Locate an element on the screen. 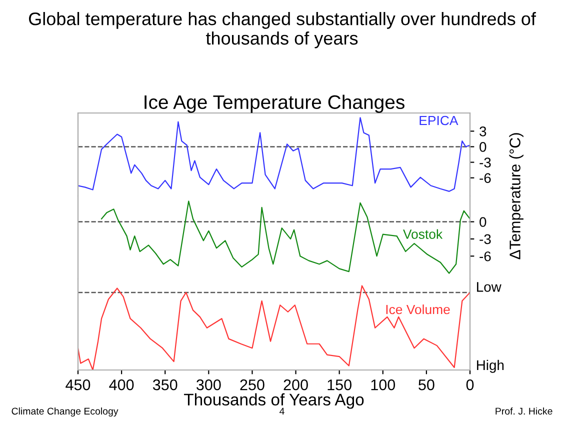 The height and width of the screenshot is (426, 564). text: High is located at coordinates (490, 366).